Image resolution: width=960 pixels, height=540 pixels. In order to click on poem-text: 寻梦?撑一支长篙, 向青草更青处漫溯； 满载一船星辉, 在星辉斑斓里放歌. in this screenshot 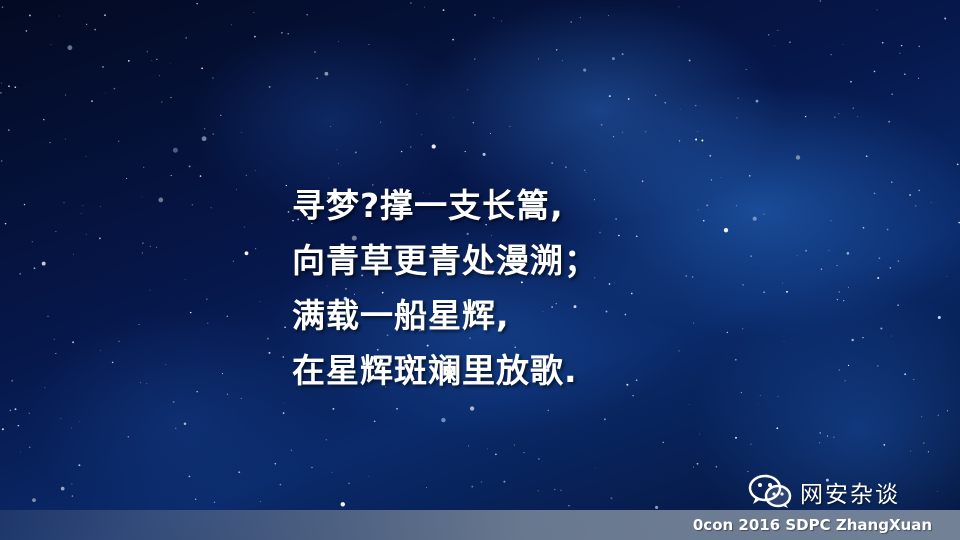, I will do `click(445, 288)`.